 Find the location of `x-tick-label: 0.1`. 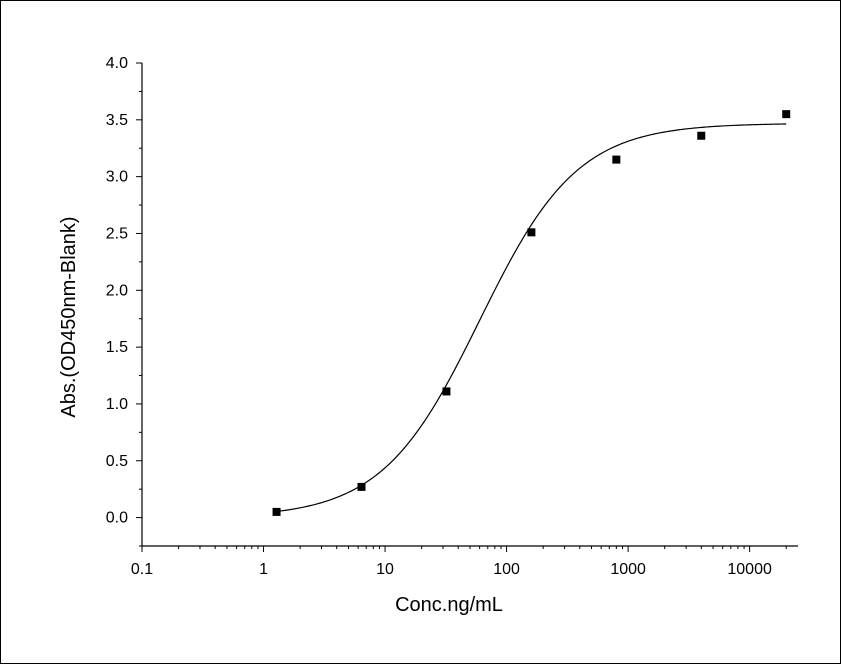

x-tick-label: 0.1 is located at coordinates (142, 569).